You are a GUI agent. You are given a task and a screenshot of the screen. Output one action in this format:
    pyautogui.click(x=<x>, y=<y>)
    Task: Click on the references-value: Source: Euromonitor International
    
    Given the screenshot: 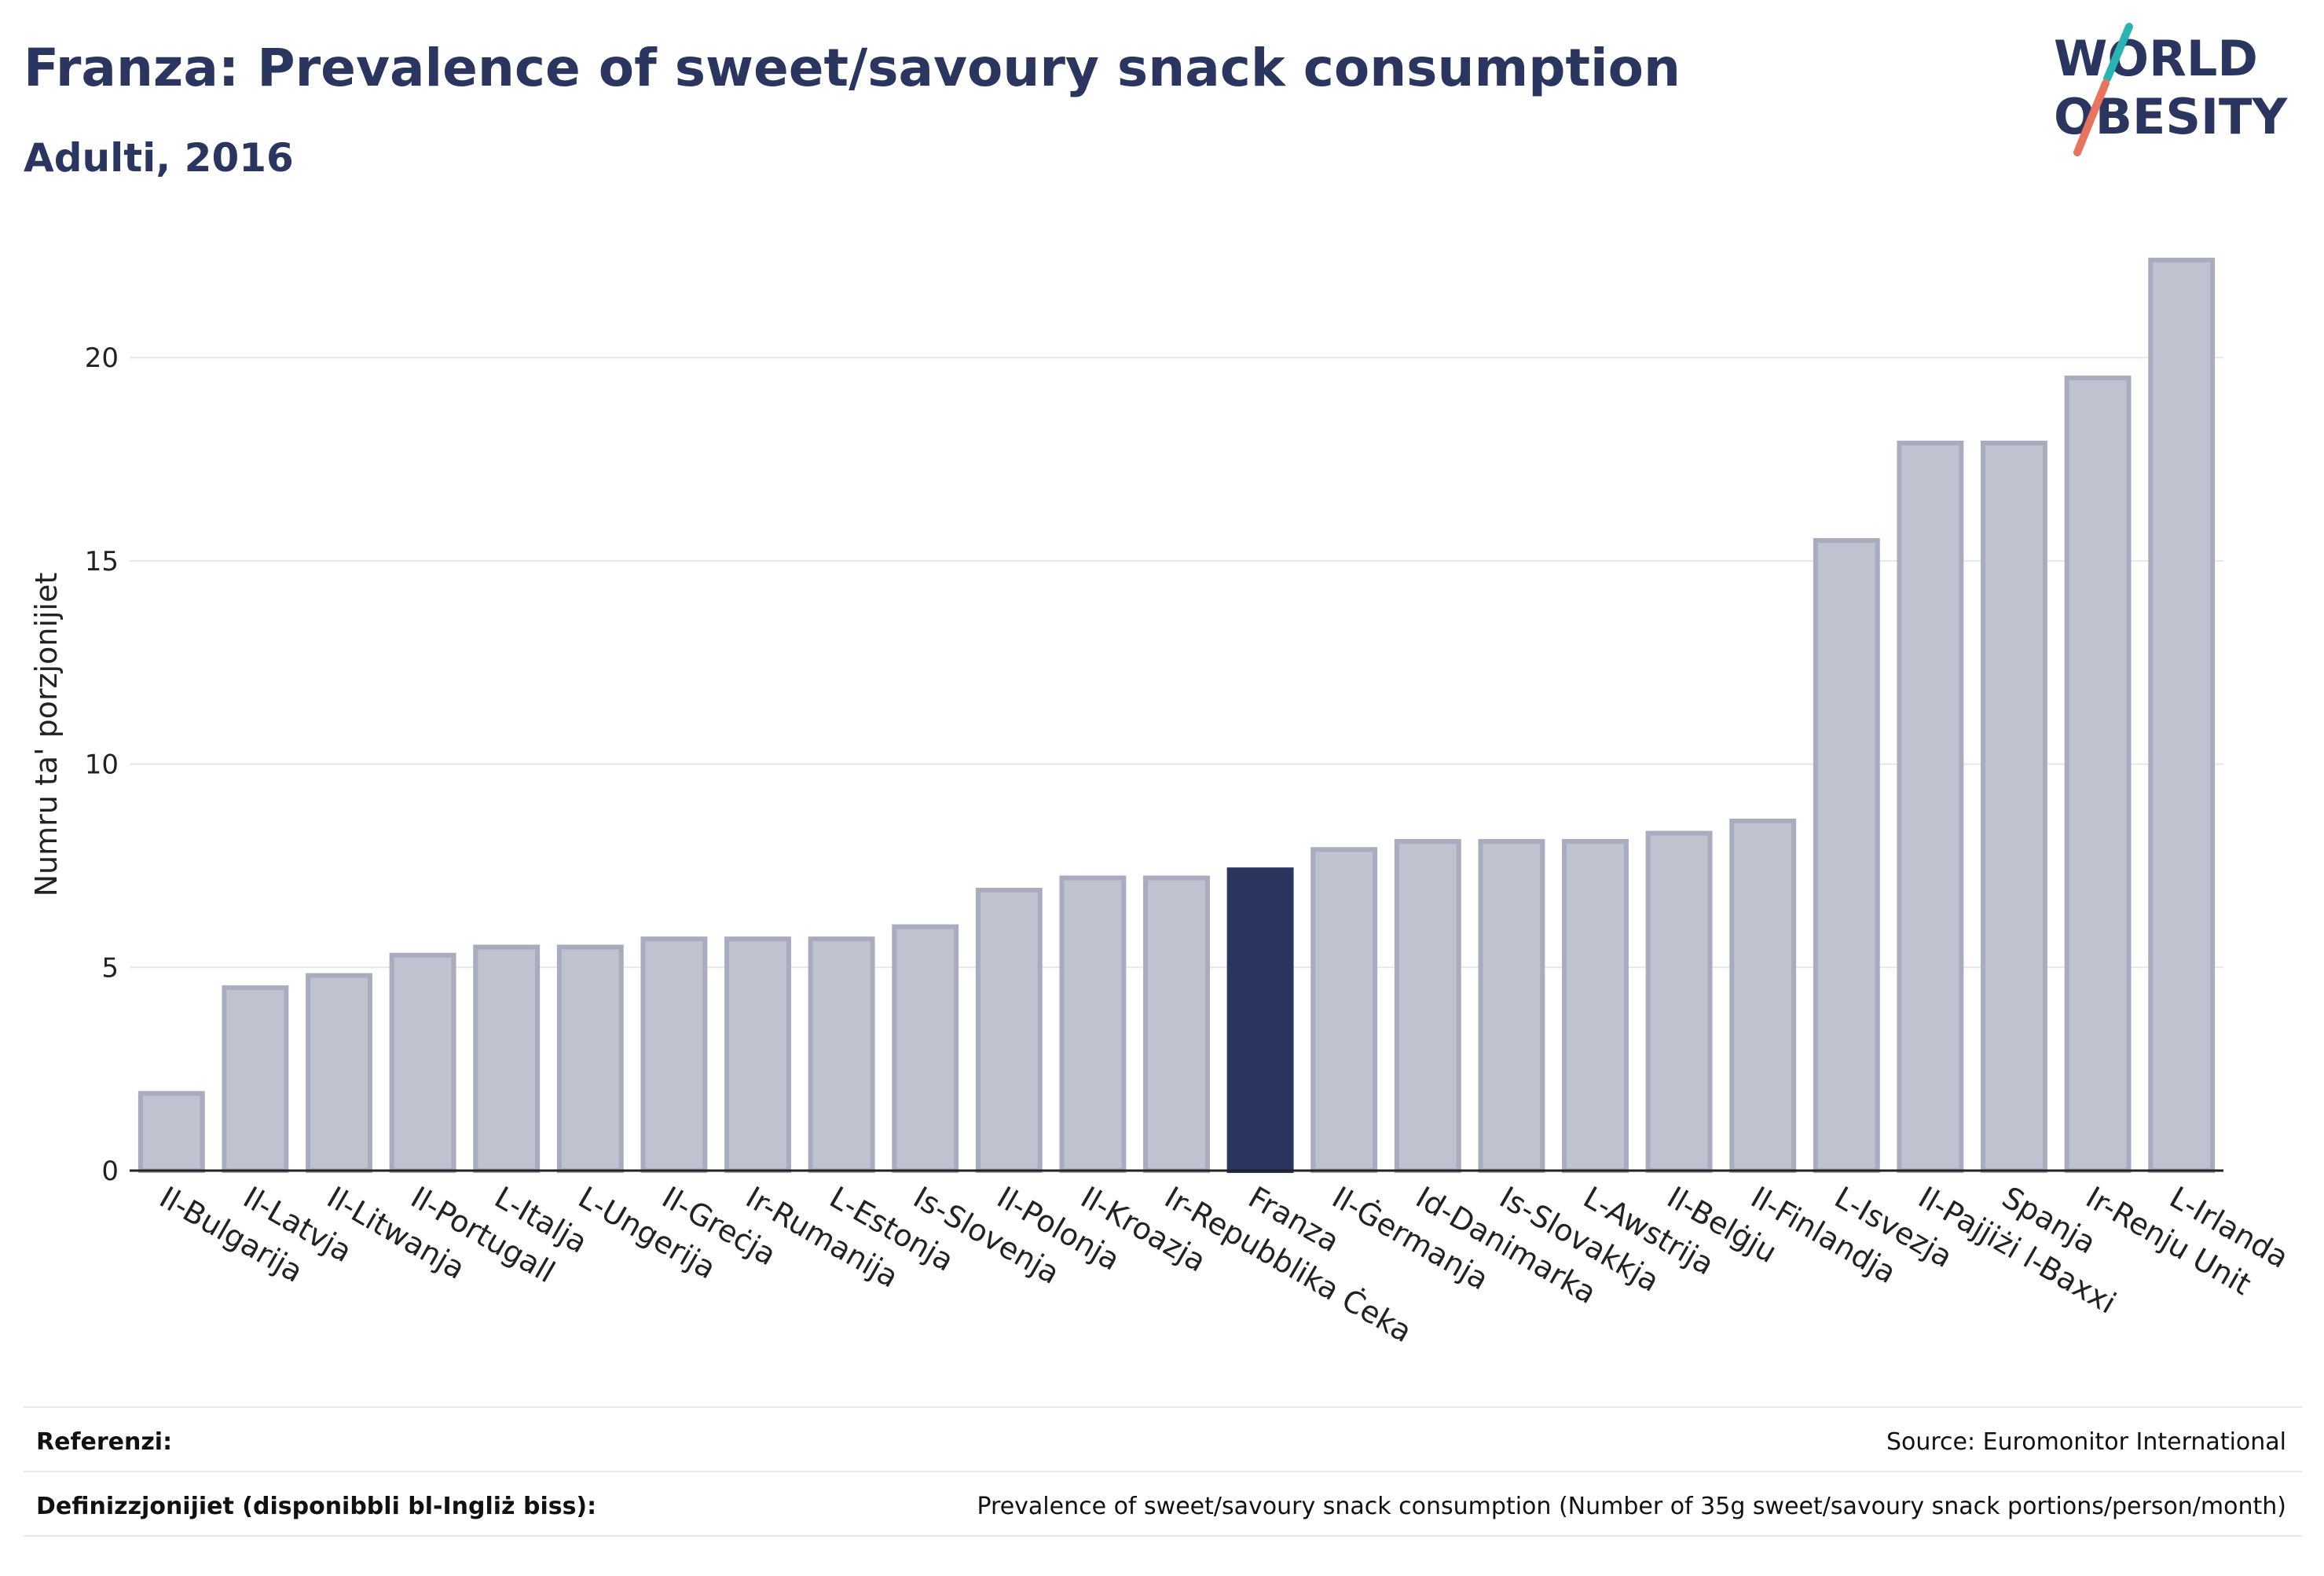 What is the action you would take?
    pyautogui.click(x=2086, y=1442)
    